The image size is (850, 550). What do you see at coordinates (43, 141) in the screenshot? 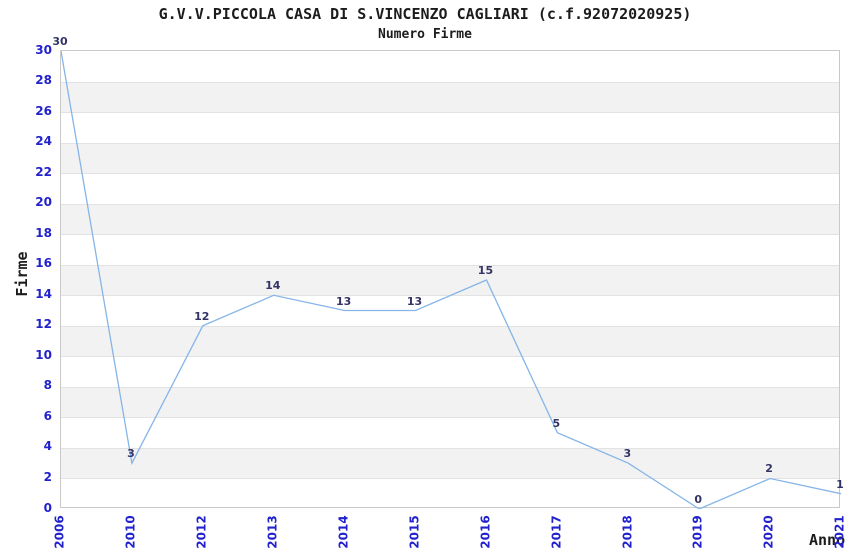
I see `y-tick-label: 24` at bounding box center [43, 141].